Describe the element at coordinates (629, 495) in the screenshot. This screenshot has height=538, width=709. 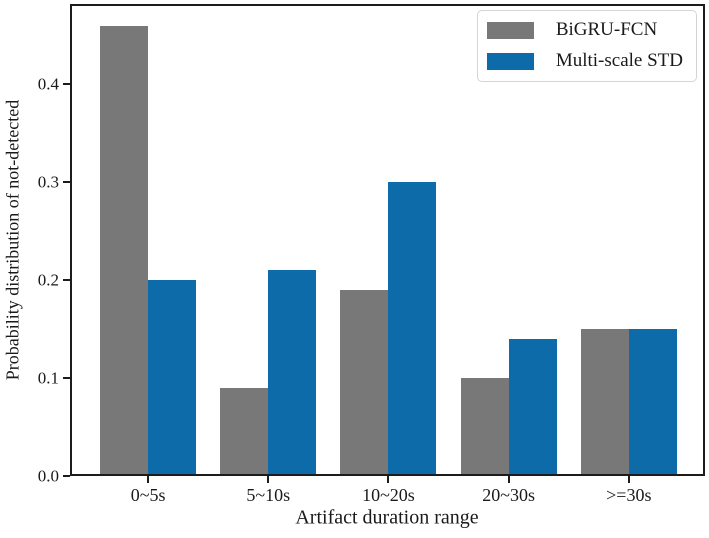
I see `x-tick-label-30s: >=30s` at that location.